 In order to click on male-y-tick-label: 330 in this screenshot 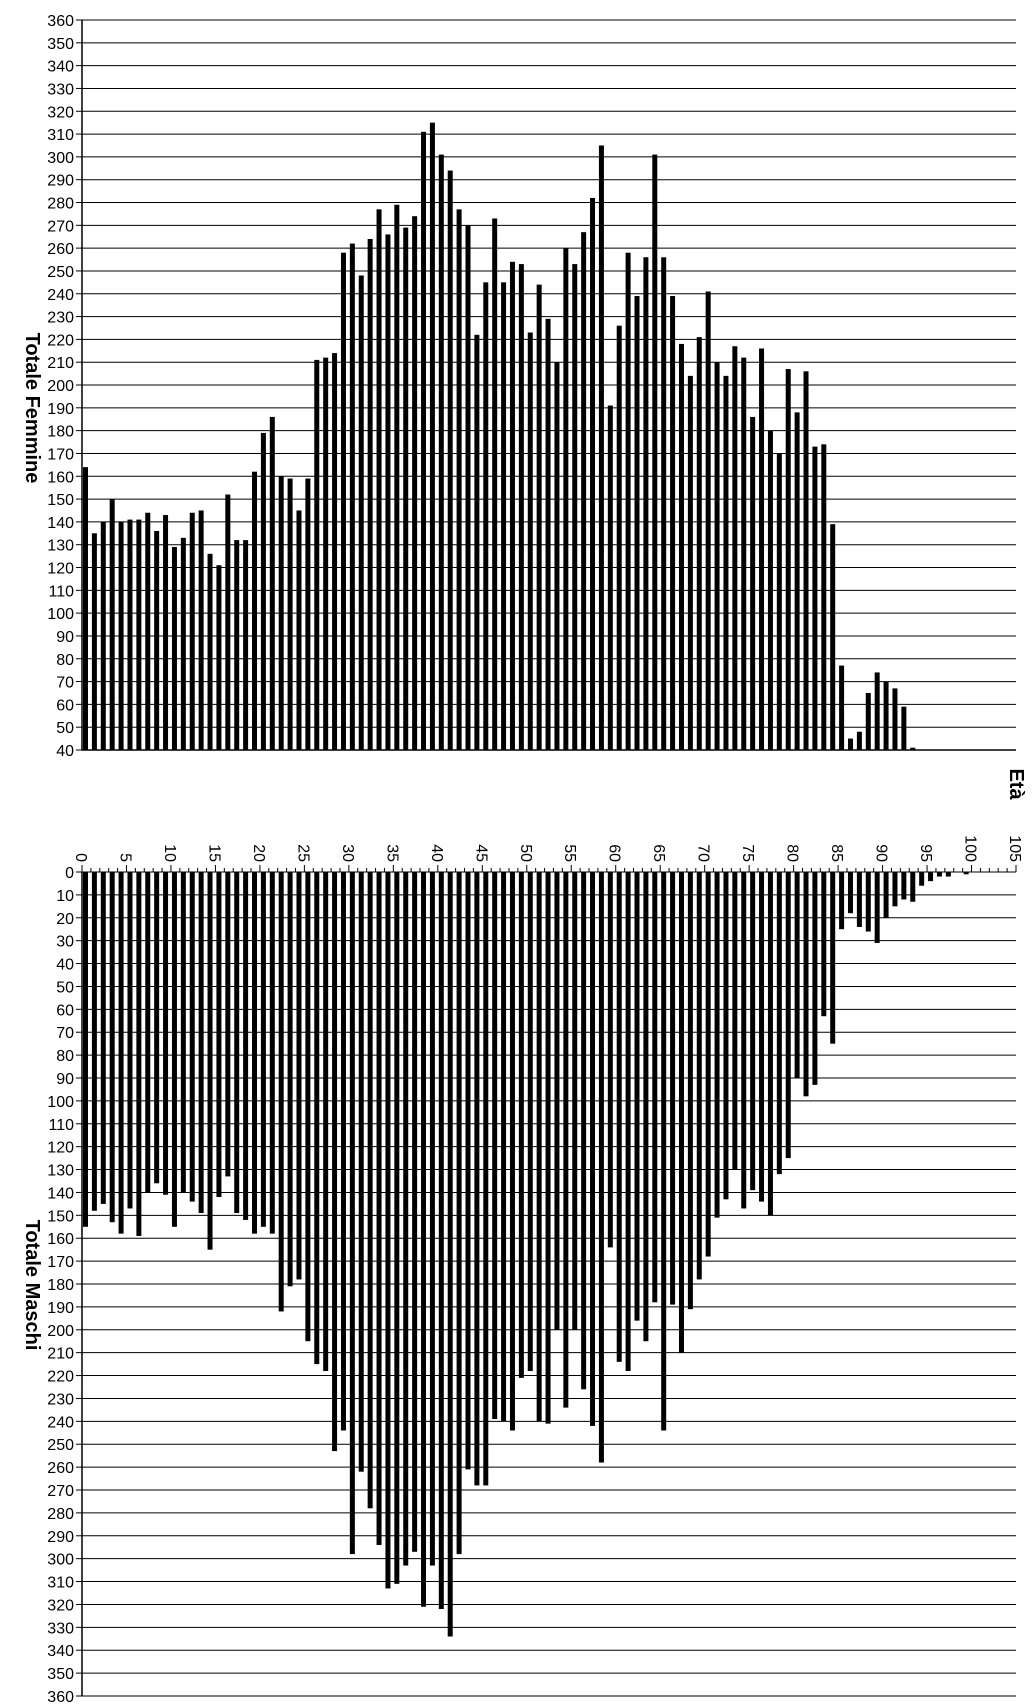, I will do `click(60, 1628)`.